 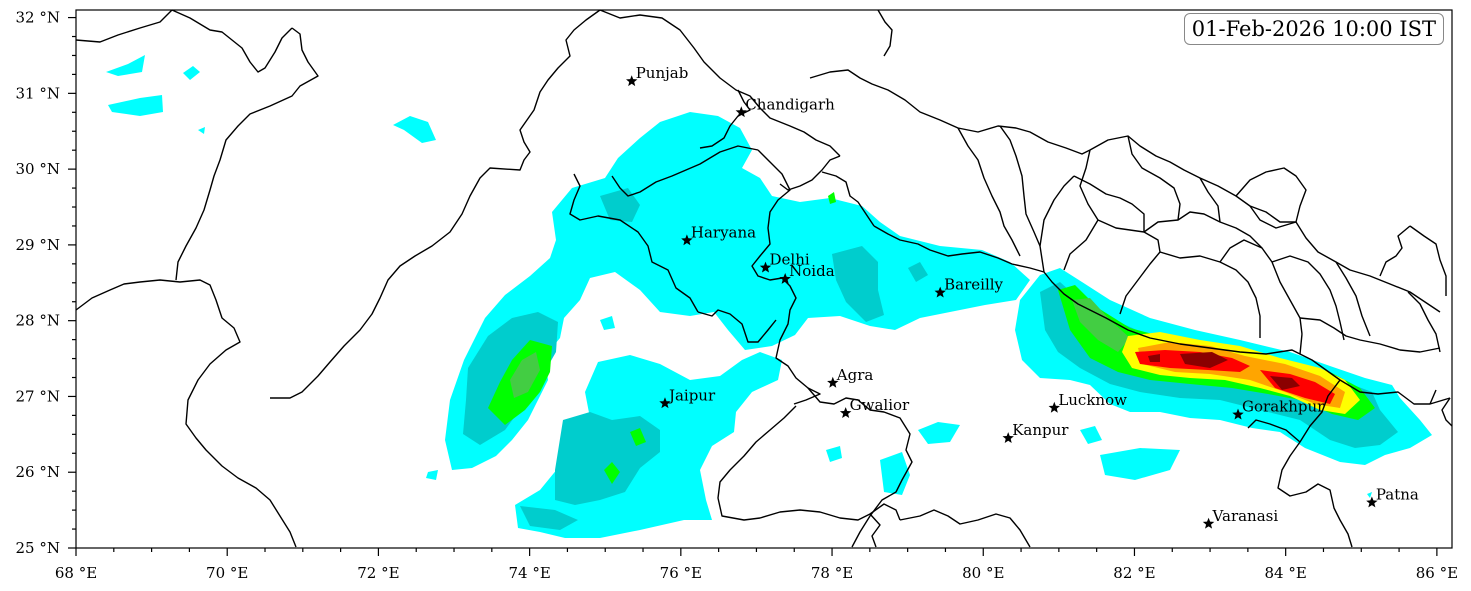 I want to click on x-tick-label: 84 °E, so click(x=1286, y=573).